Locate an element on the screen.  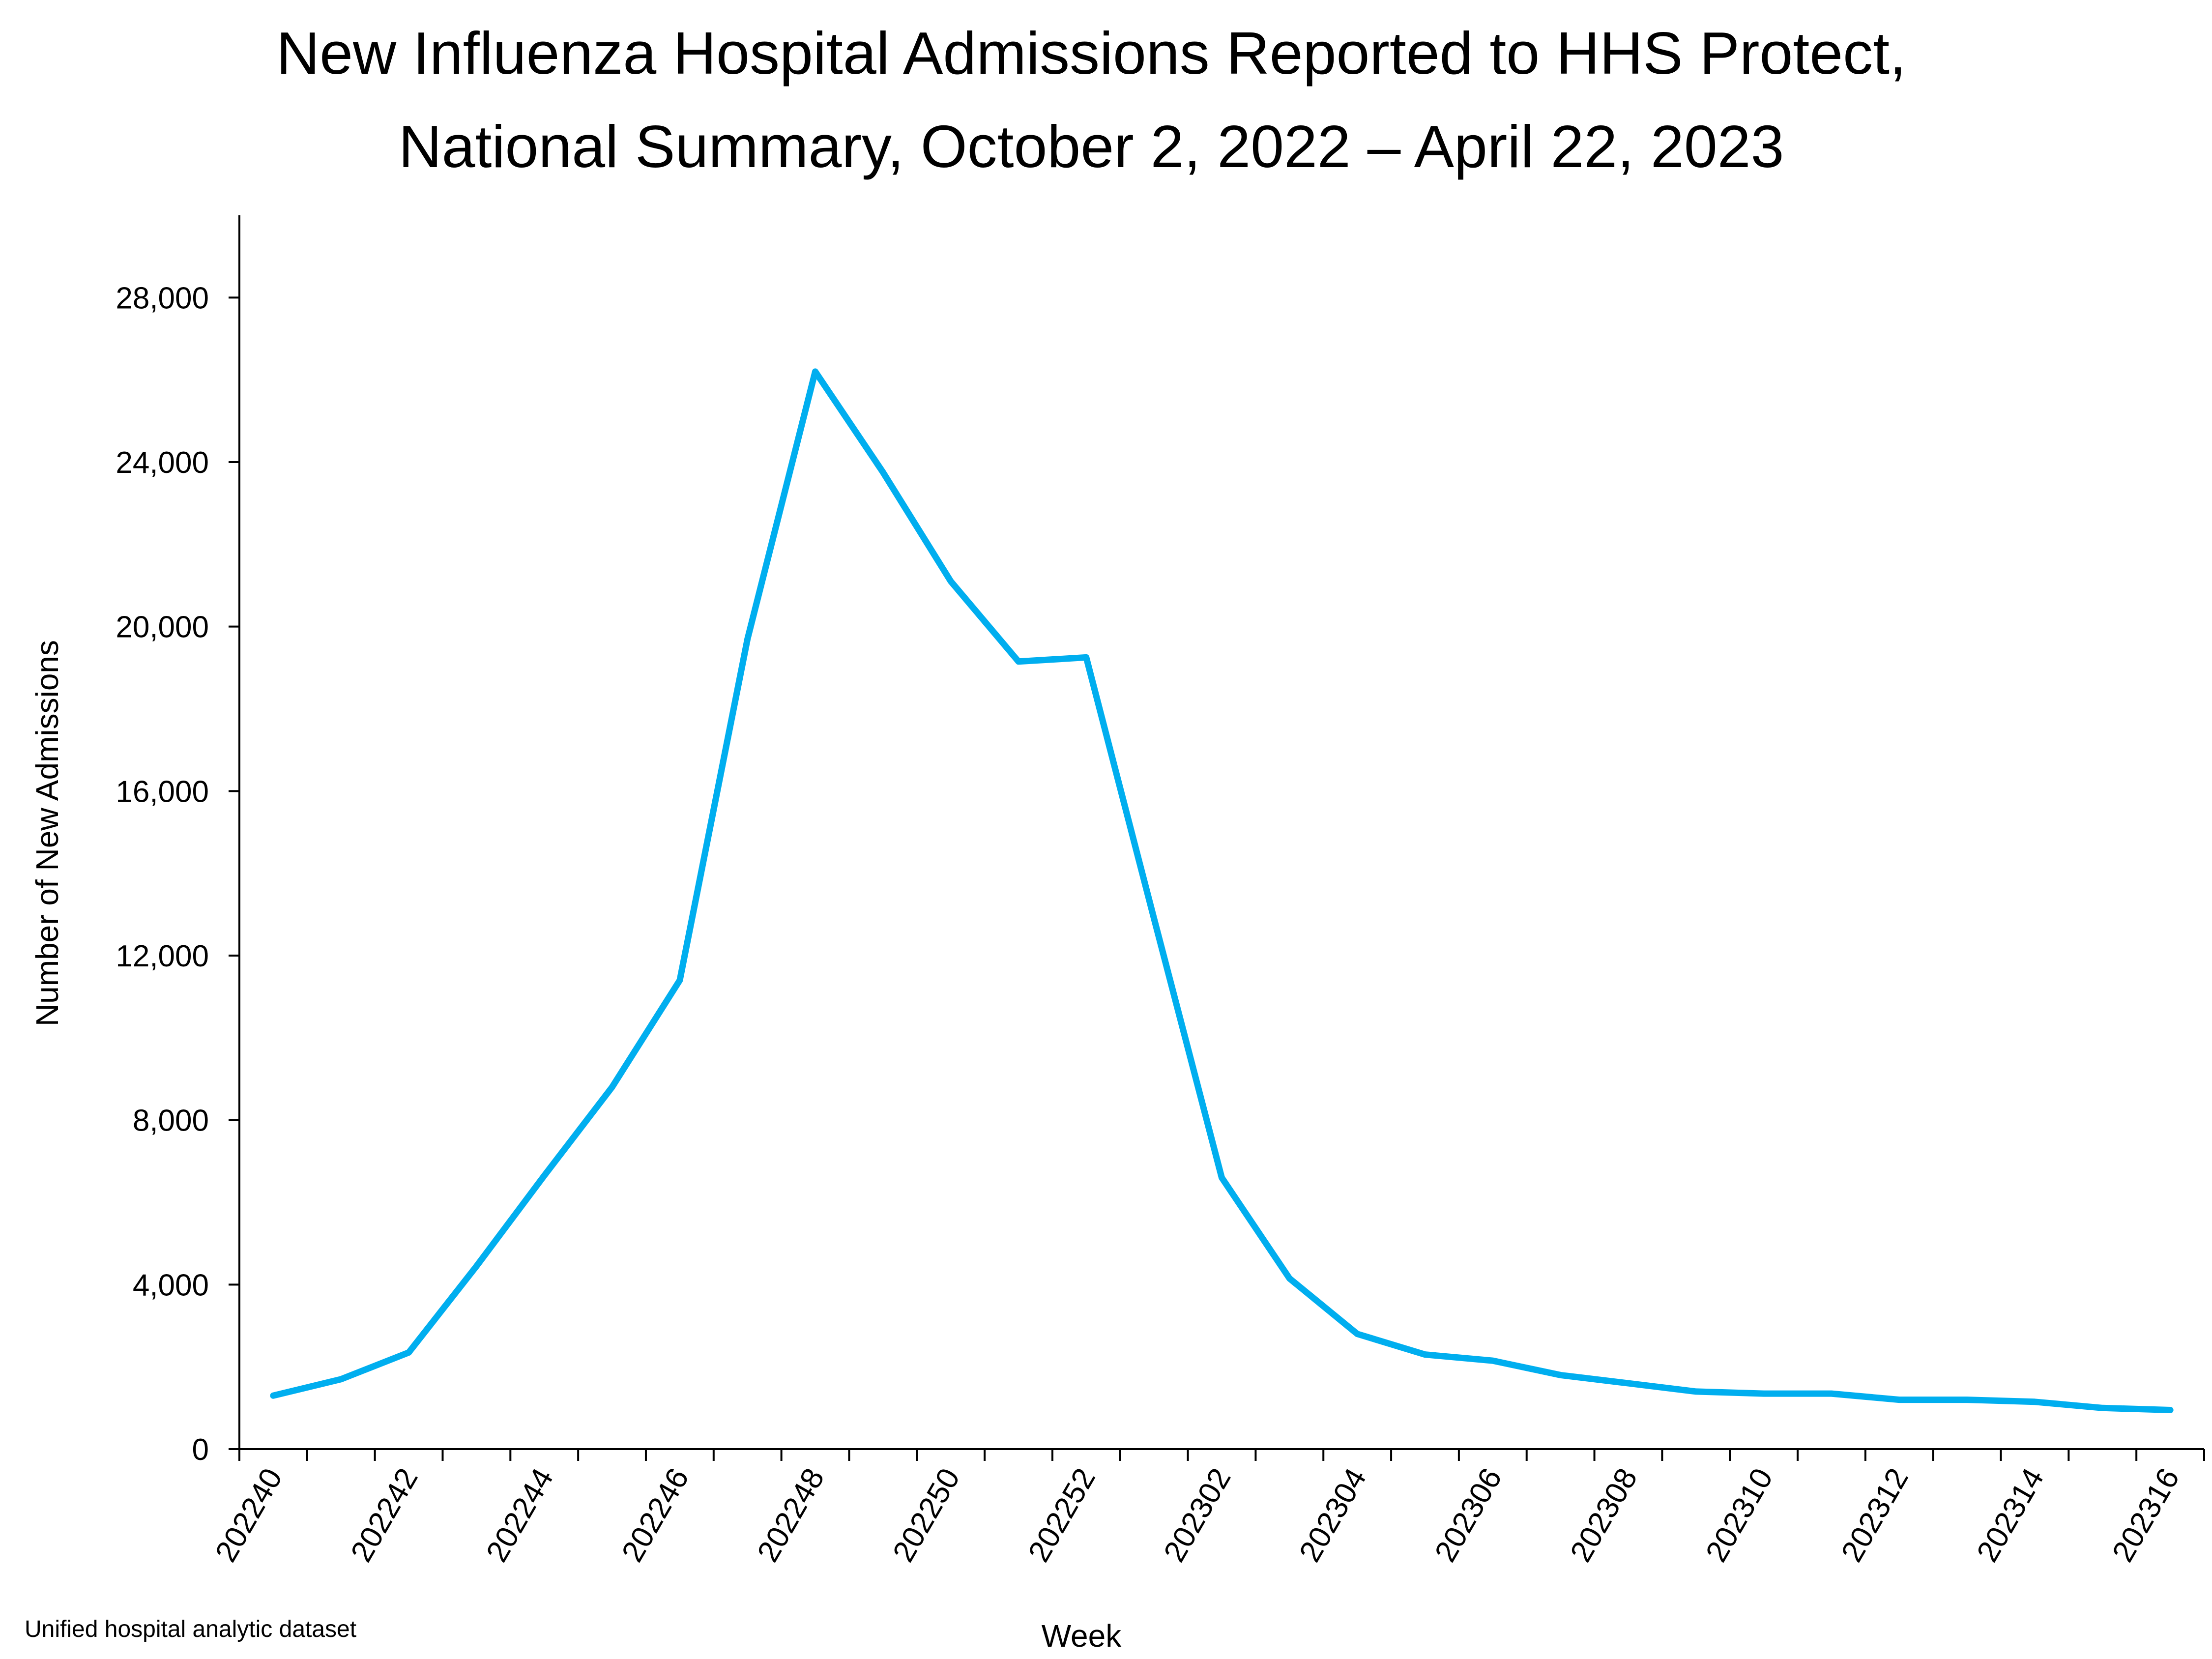
x-tick-label: 202308 is located at coordinates (1604, 1516).